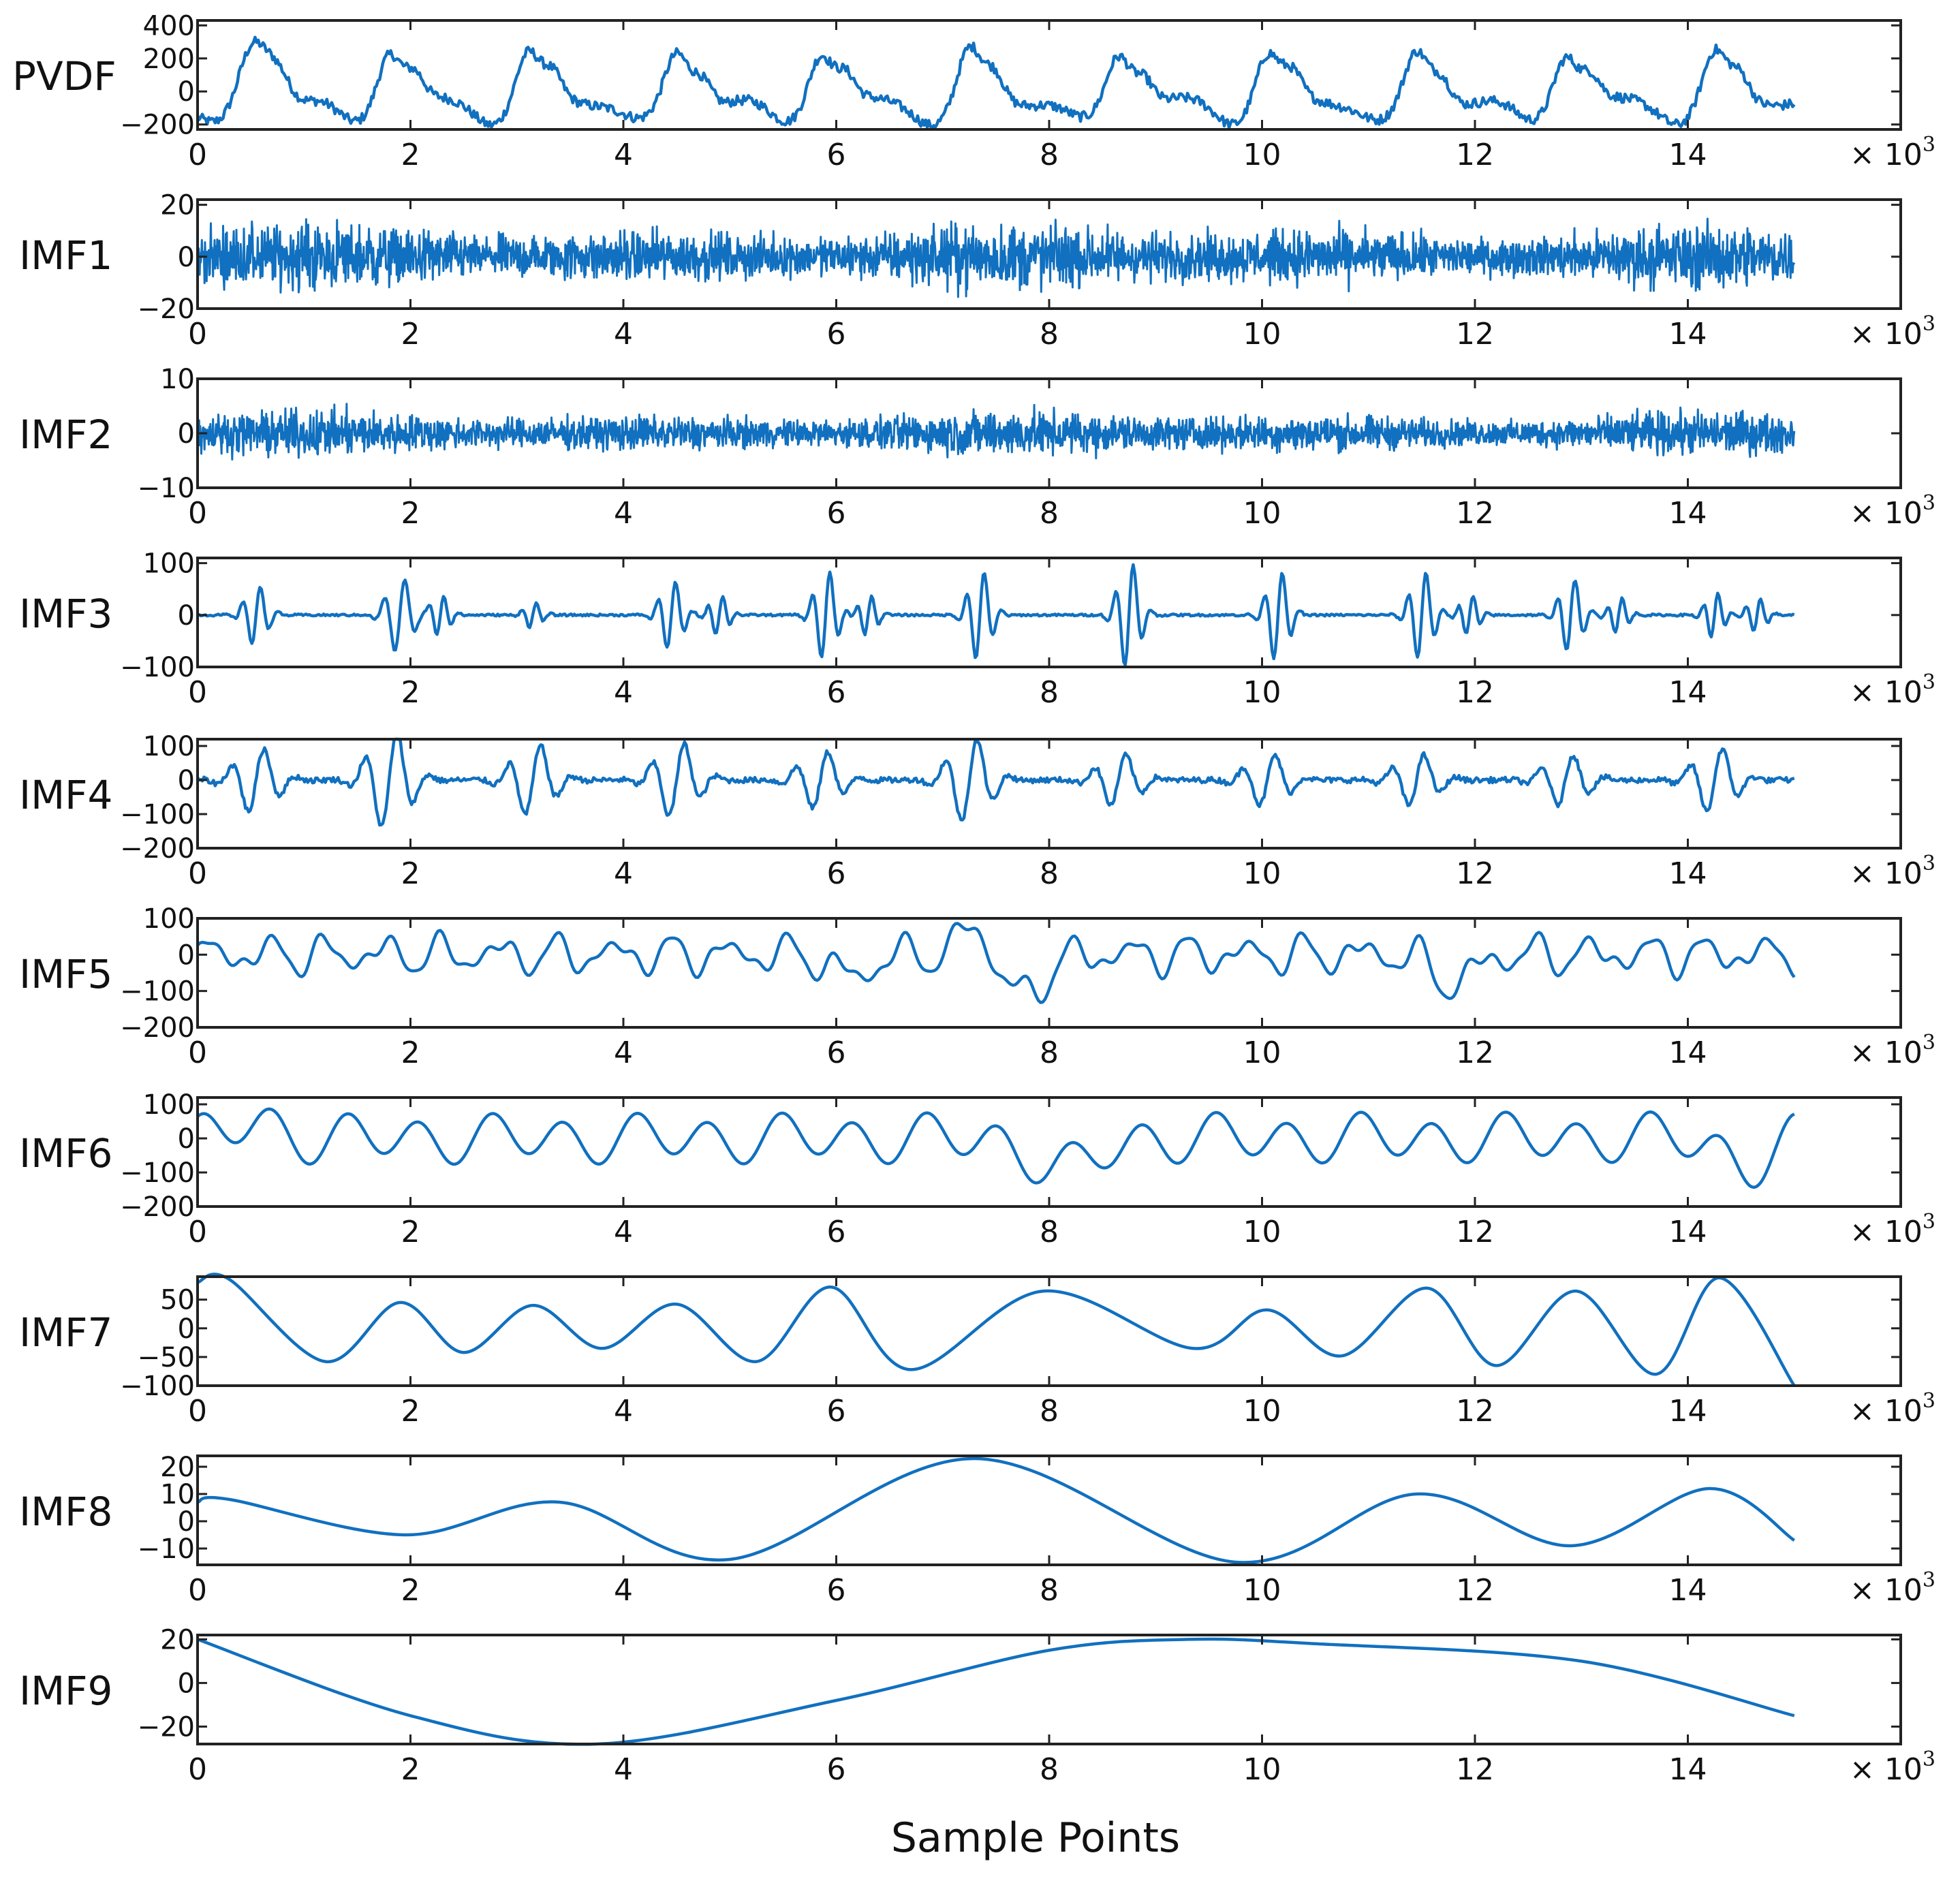 The image size is (1960, 1883). I want to click on y-tick-label: 200, so click(169, 59).